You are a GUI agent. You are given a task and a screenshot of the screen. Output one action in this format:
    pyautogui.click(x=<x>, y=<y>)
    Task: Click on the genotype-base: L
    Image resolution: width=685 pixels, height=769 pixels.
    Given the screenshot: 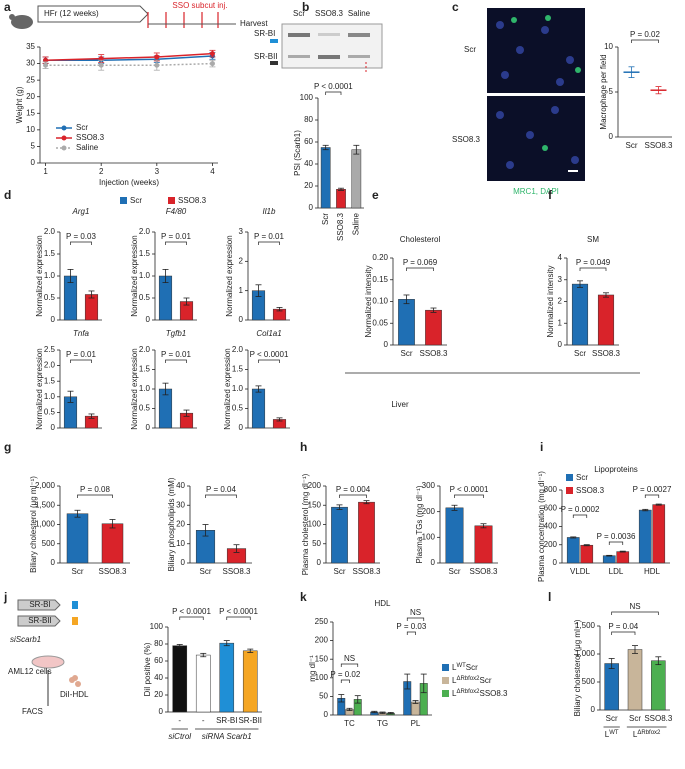 What is the action you would take?
    pyautogui.click(x=607, y=734)
    